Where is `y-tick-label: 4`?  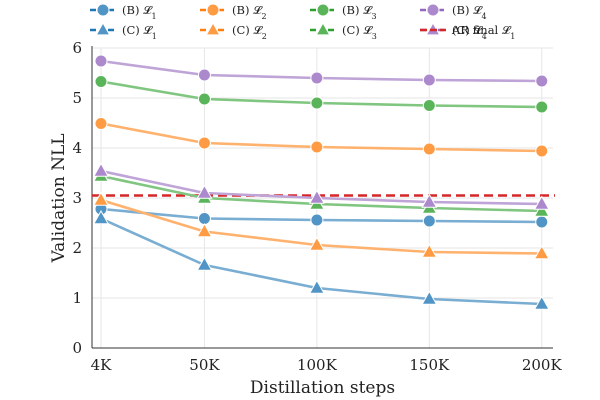 y-tick-label: 4 is located at coordinates (77, 148).